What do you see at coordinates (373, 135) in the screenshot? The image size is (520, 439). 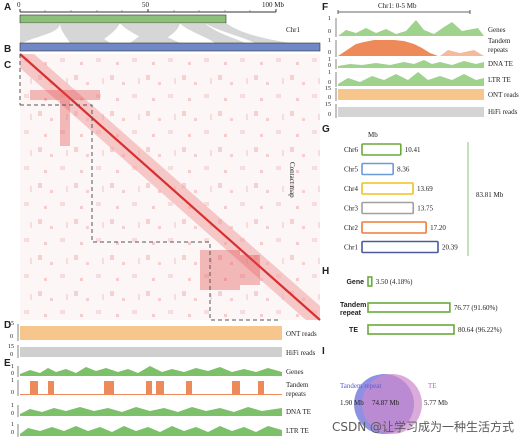 I see `g-unit-label: Mb` at bounding box center [373, 135].